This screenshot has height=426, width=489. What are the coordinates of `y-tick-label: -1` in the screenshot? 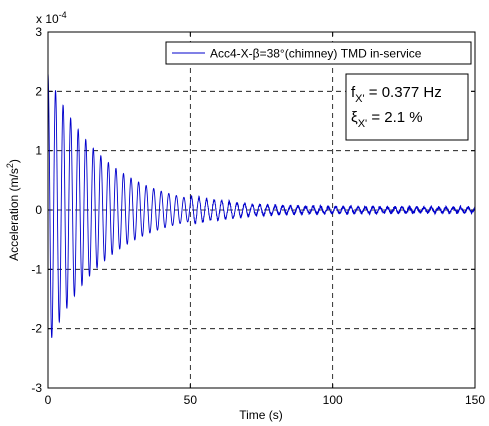 It's located at (36, 269).